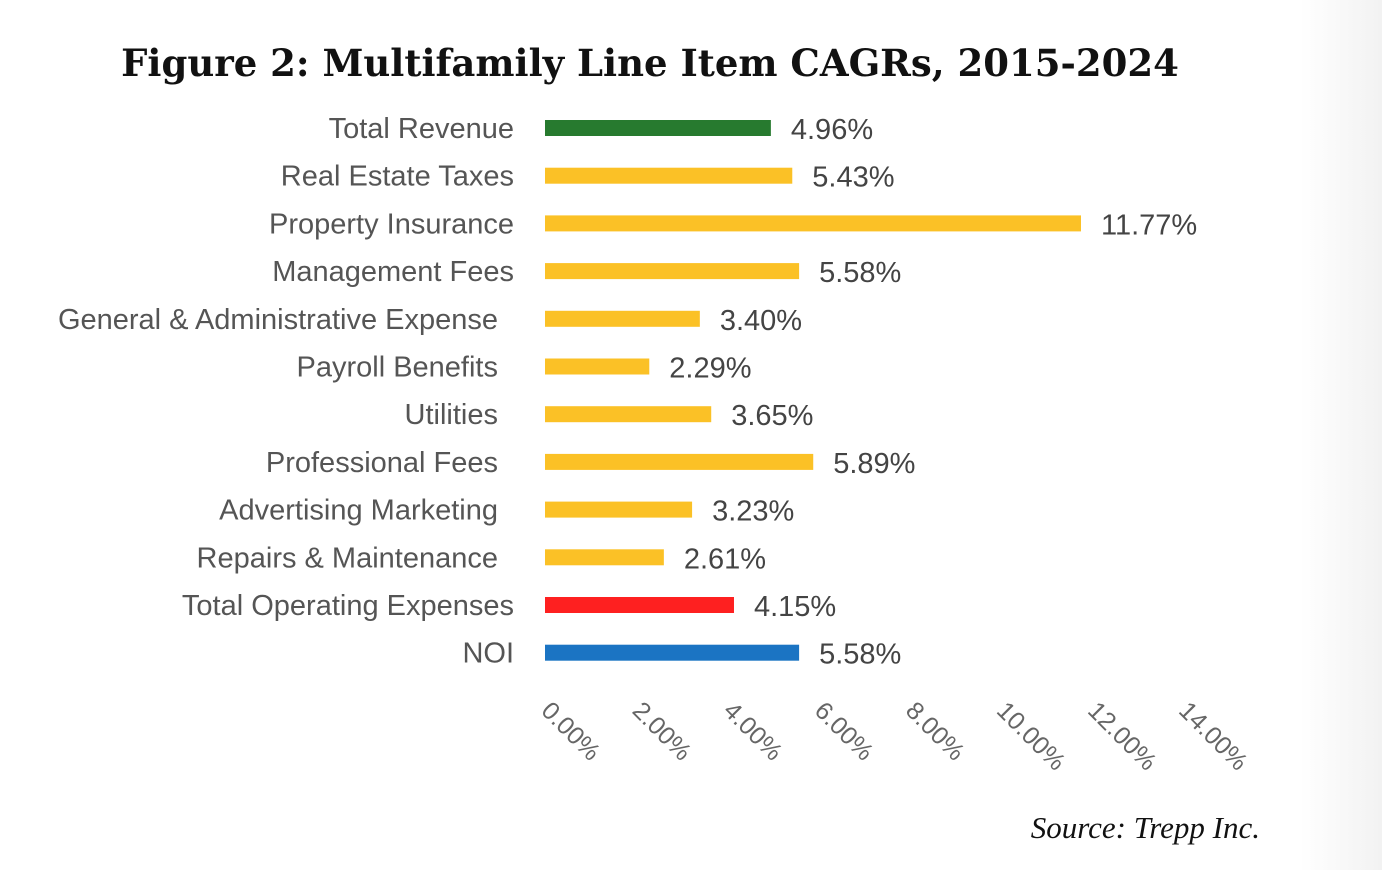 The image size is (1382, 870). I want to click on category-label: Payroll Benefits, so click(398, 368).